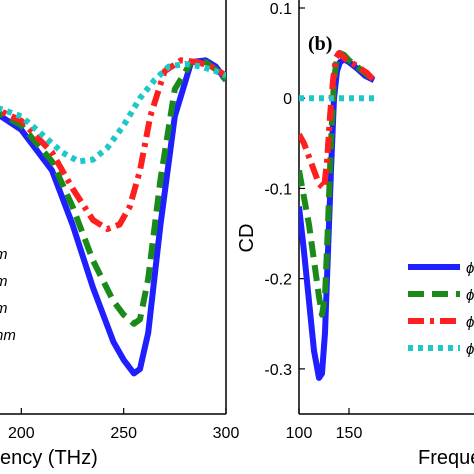 The image size is (474, 474). I want to click on x-tick-label: 200, so click(21, 433).